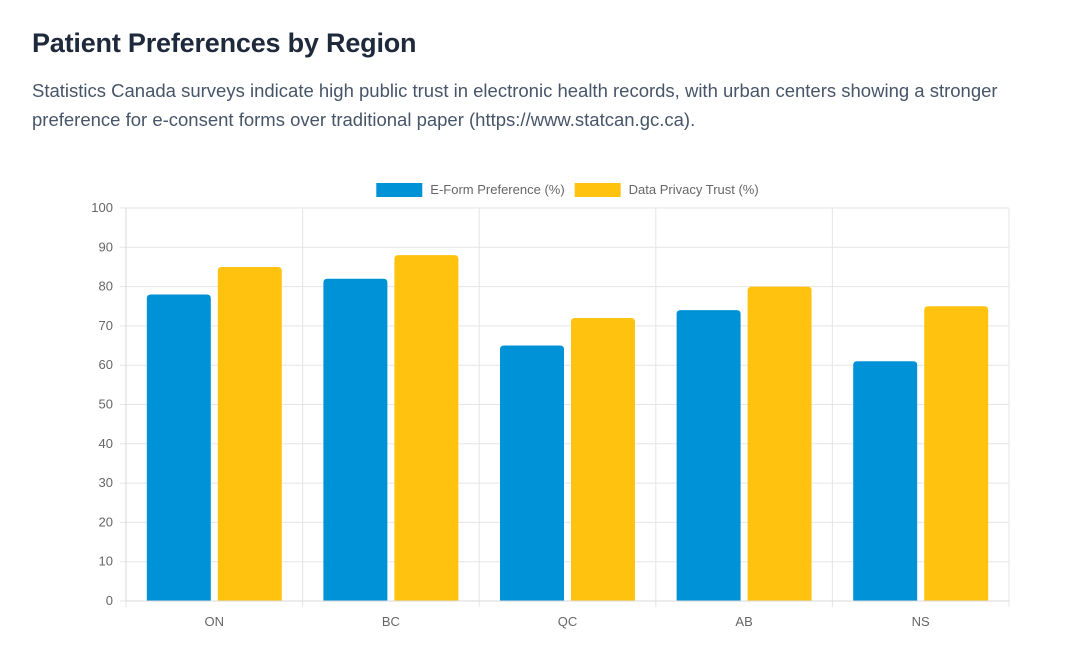 The width and height of the screenshot is (1075, 665). Describe the element at coordinates (102, 207) in the screenshot. I see `y-tick-label: 100` at that location.